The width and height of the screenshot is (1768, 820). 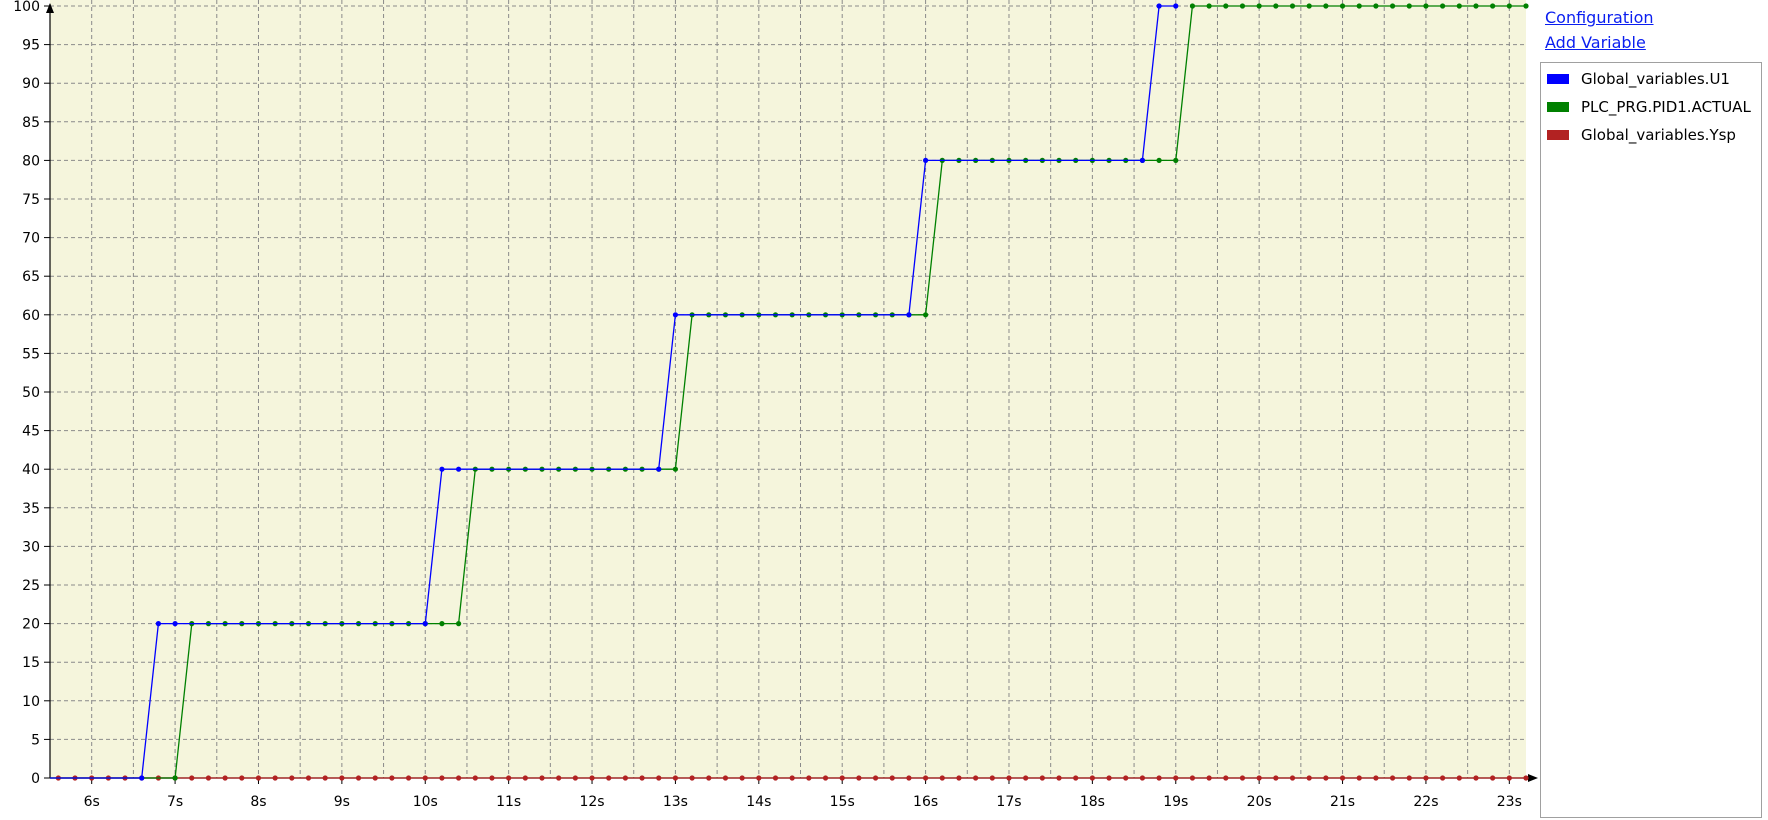 What do you see at coordinates (31, 161) in the screenshot?
I see `y-tick-label: 80` at bounding box center [31, 161].